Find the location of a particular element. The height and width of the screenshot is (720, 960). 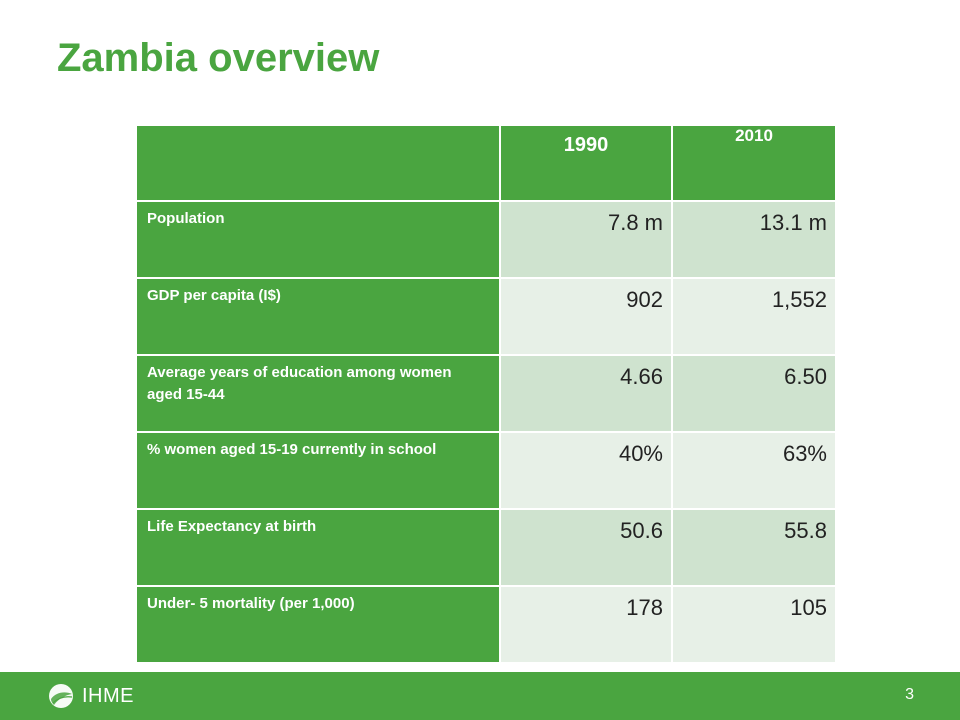

row-label: Population is located at coordinates (318, 239).